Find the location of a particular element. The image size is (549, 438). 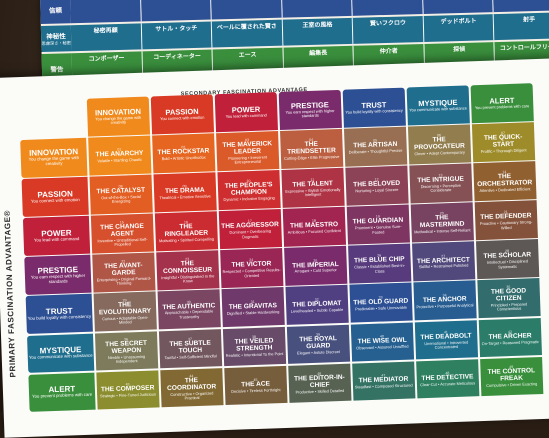

jp-cell-name: コーディネーター is located at coordinates (177, 57).